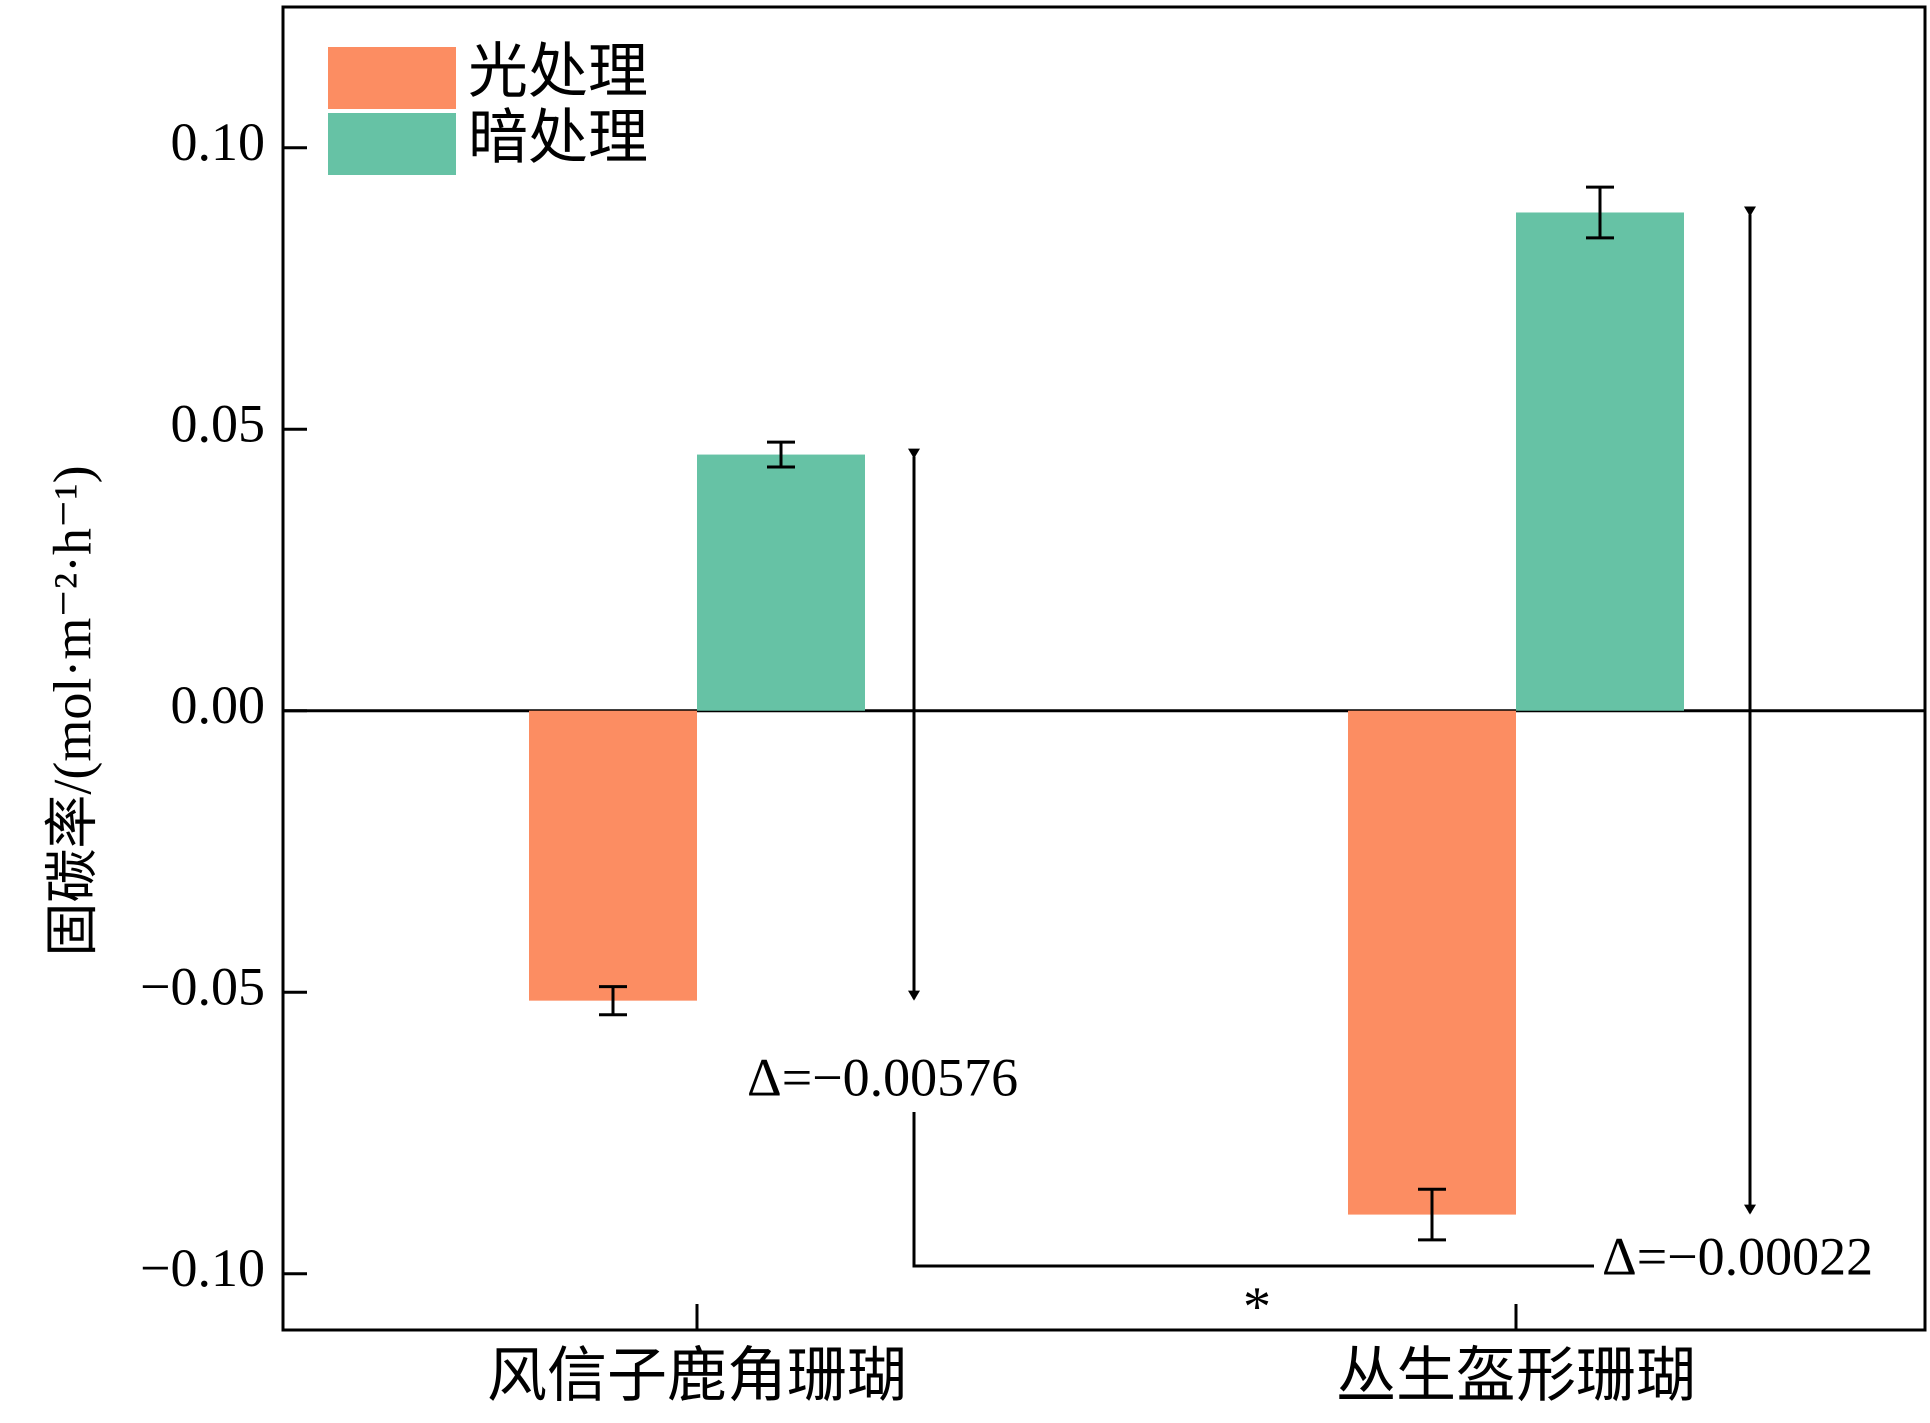 The height and width of the screenshot is (1423, 1930). Describe the element at coordinates (1737, 1256) in the screenshot. I see `delta-annotation: Δ=−0.00022` at that location.